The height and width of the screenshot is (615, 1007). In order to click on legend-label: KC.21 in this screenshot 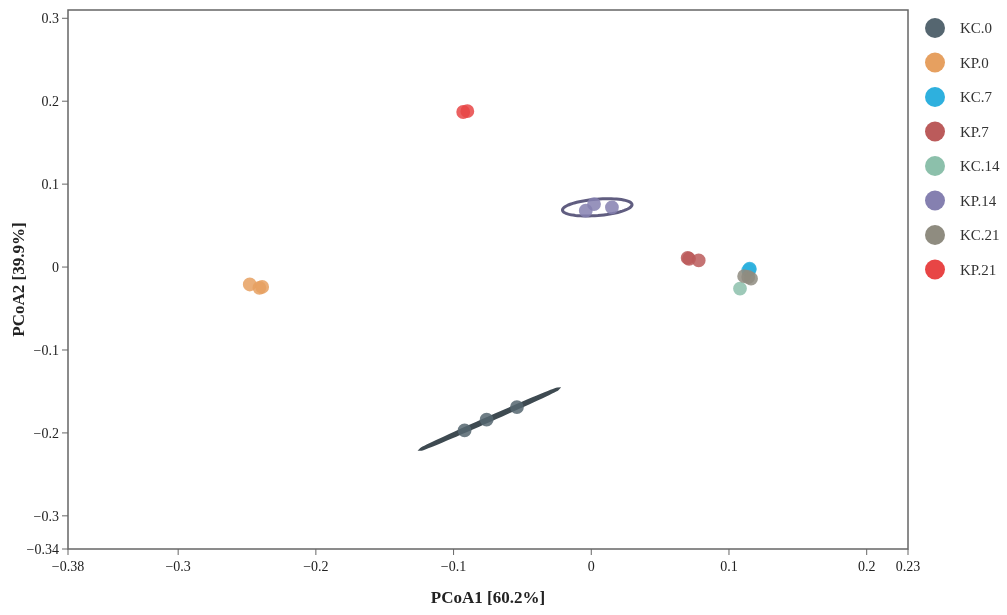, I will do `click(980, 235)`.